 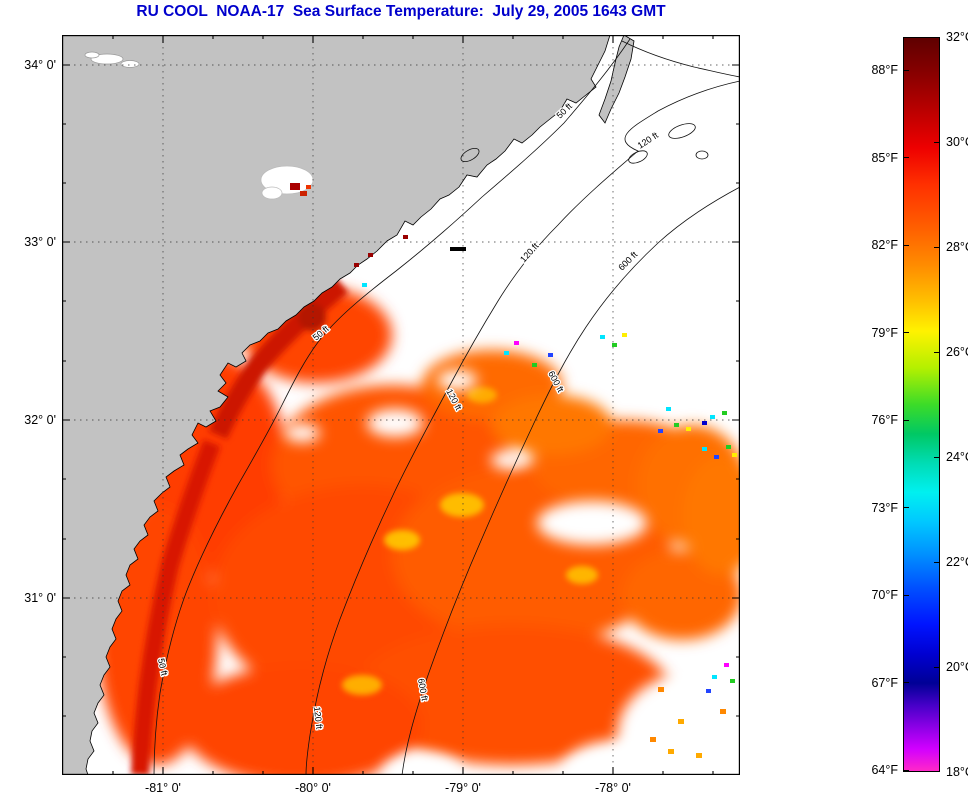 I want to click on colorbar-label-fahrenheit: 79°F, so click(x=884, y=333).